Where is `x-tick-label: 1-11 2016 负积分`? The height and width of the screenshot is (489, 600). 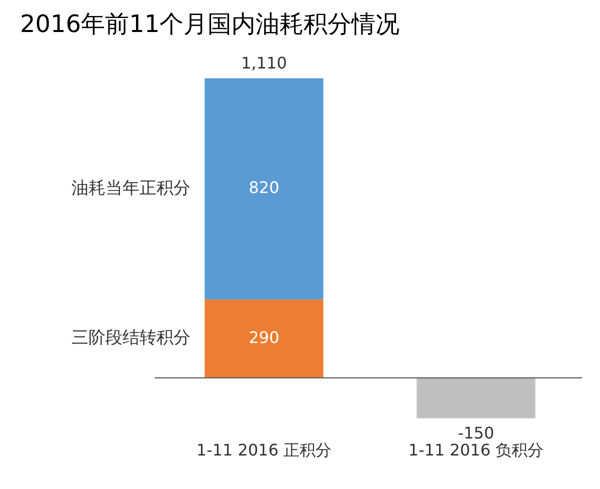 x-tick-label: 1-11 2016 负积分 is located at coordinates (476, 450).